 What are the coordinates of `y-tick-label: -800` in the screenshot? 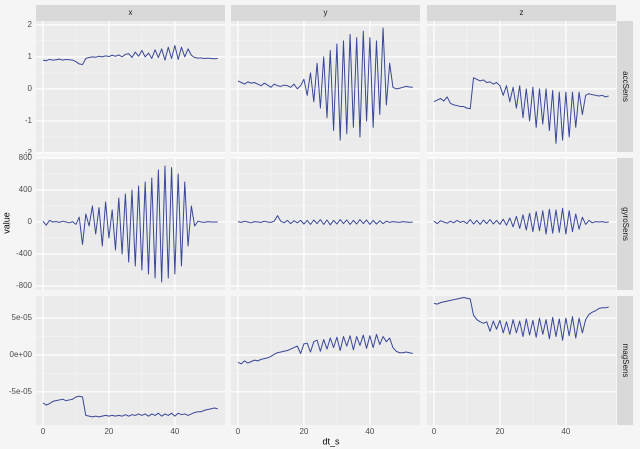 It's located at (24, 285).